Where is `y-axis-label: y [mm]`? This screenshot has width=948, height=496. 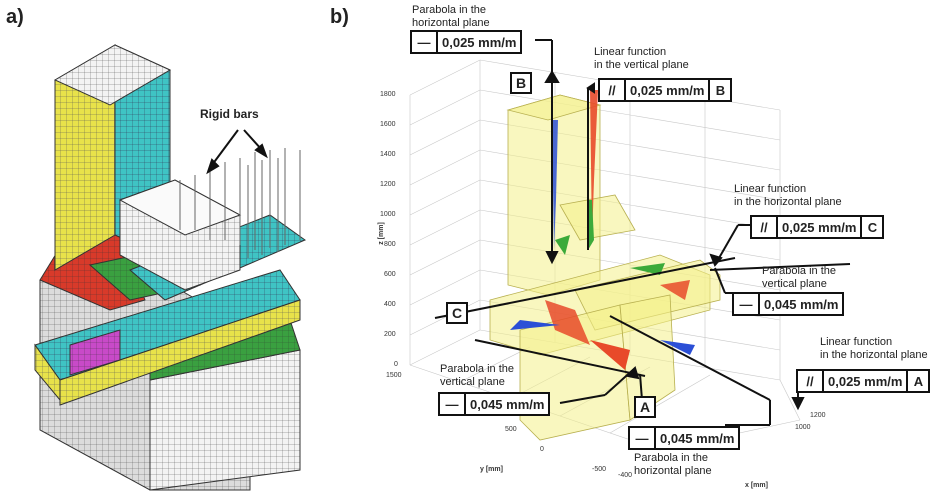 y-axis-label: y [mm] is located at coordinates (491, 469).